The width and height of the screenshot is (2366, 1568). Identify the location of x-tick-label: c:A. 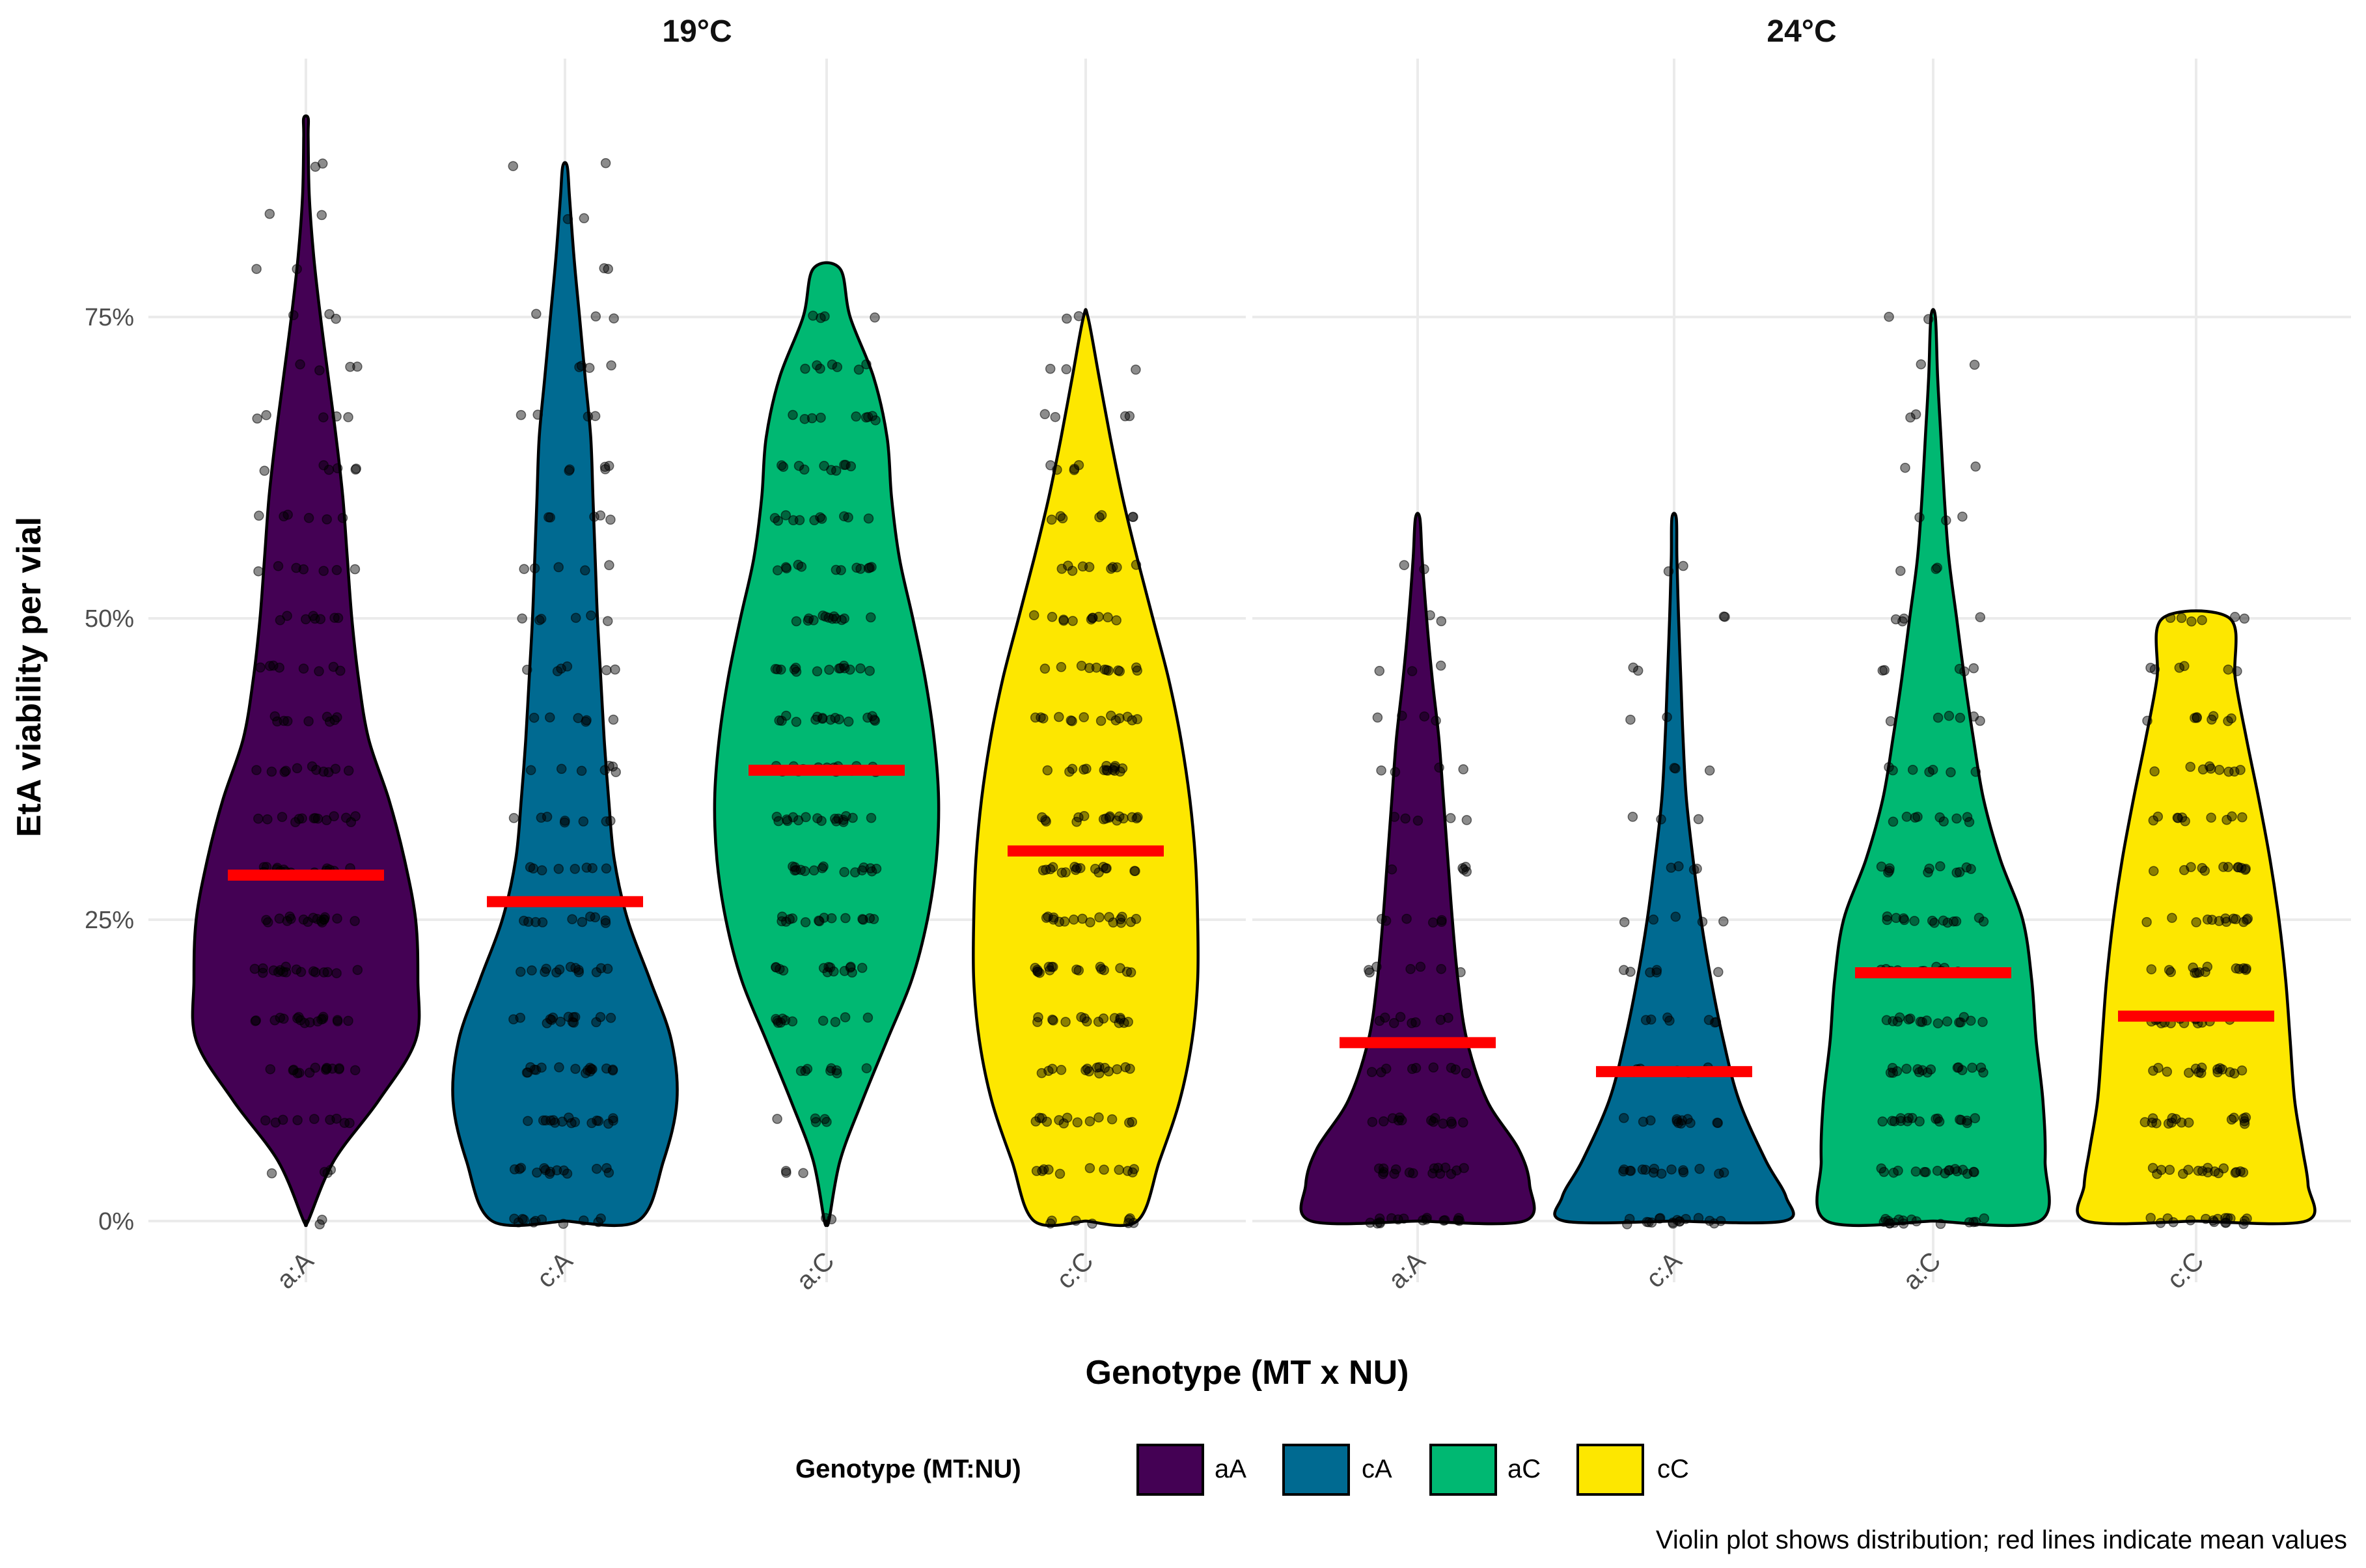
(554, 1269).